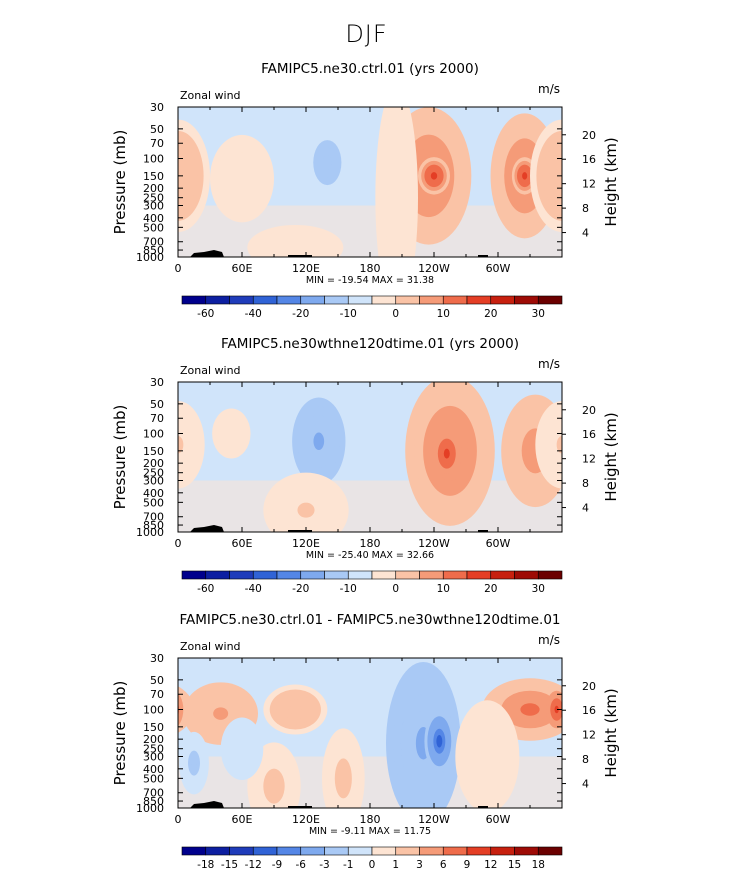 This screenshot has height=893, width=733. I want to click on colorbar-label: -6, so click(301, 865).